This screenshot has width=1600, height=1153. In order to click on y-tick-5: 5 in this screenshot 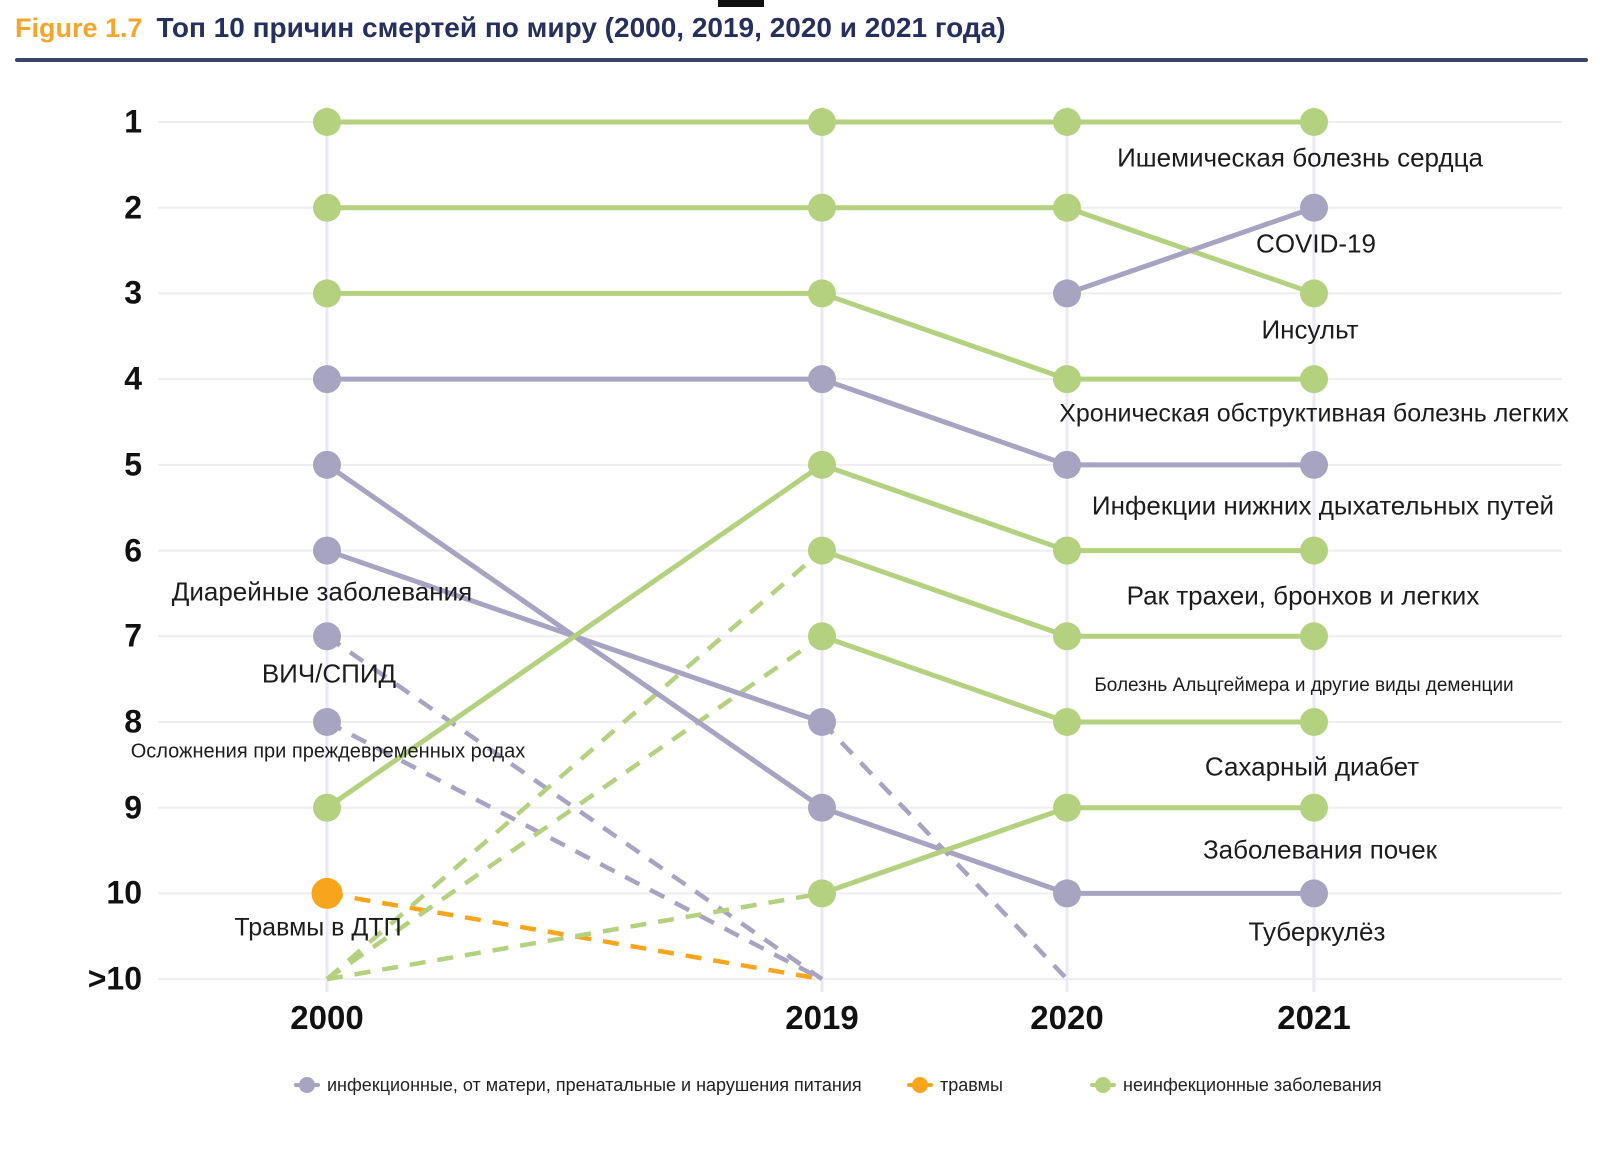, I will do `click(133, 464)`.